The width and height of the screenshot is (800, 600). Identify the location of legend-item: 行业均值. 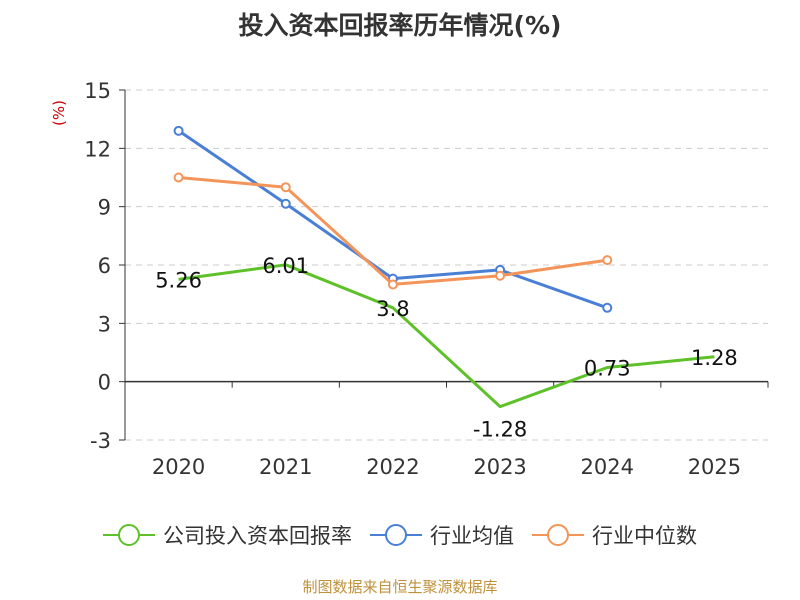
(442, 535).